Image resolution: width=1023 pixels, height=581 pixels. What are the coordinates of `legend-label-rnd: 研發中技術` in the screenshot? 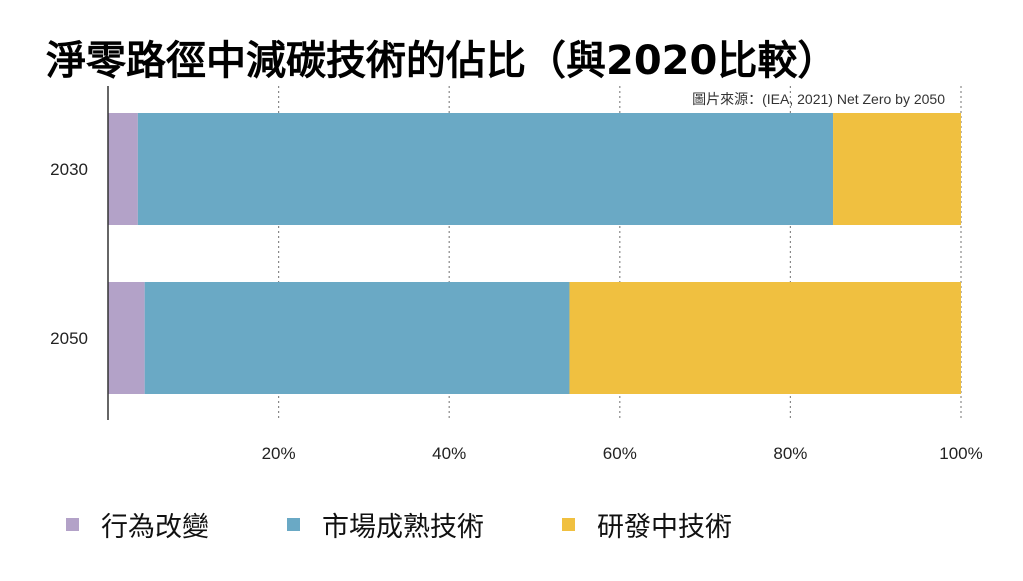 It's located at (664, 527).